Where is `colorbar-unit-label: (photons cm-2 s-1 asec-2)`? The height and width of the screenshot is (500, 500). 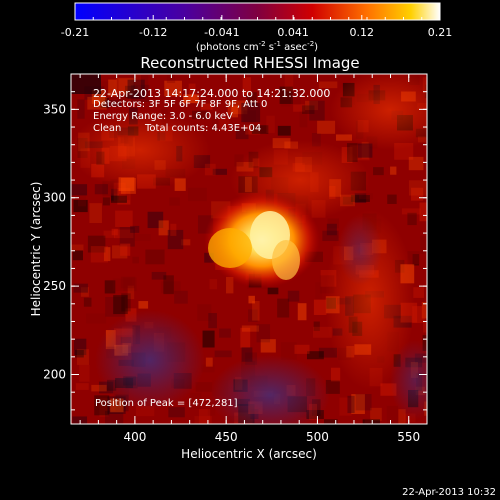 colorbar-unit-label: (photons cm-2 s-1 asec-2) is located at coordinates (257, 46).